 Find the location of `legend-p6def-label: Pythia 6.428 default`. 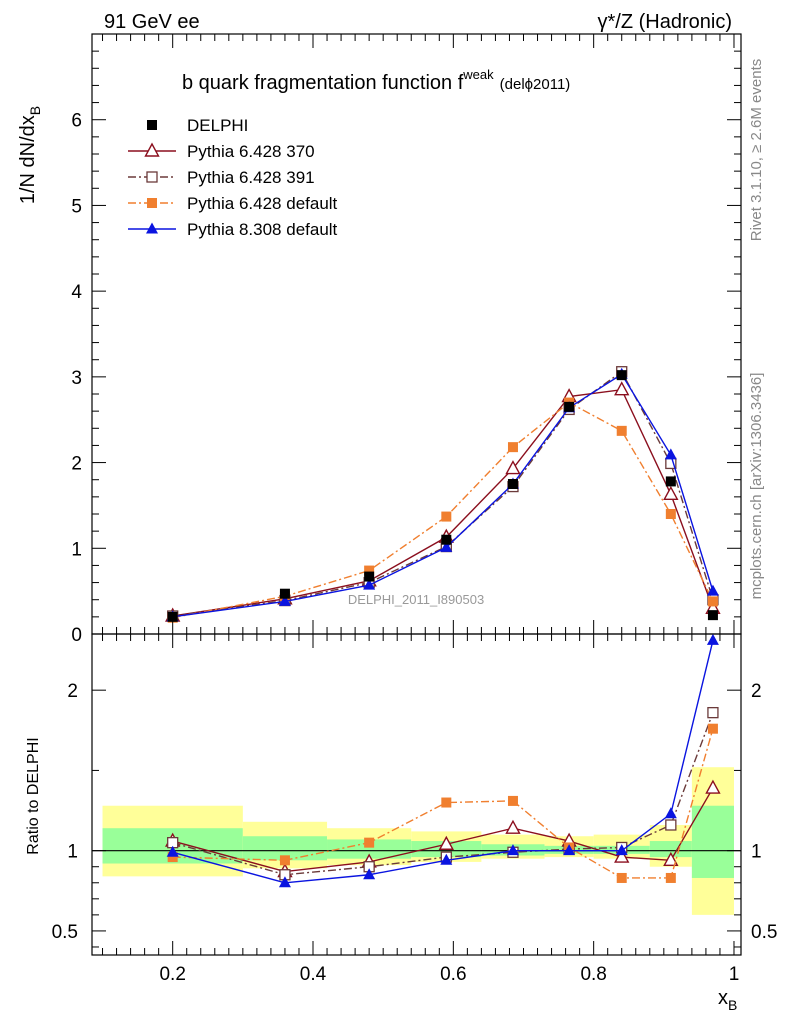

legend-p6def-label: Pythia 6.428 default is located at coordinates (262, 203).